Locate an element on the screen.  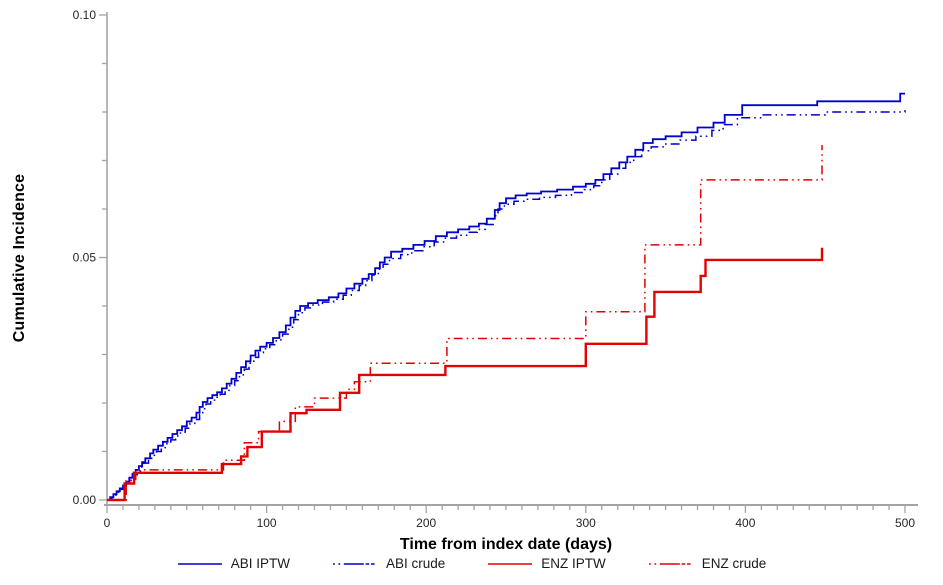
legend-label-abi-iptw: ABI IPTW is located at coordinates (260, 563).